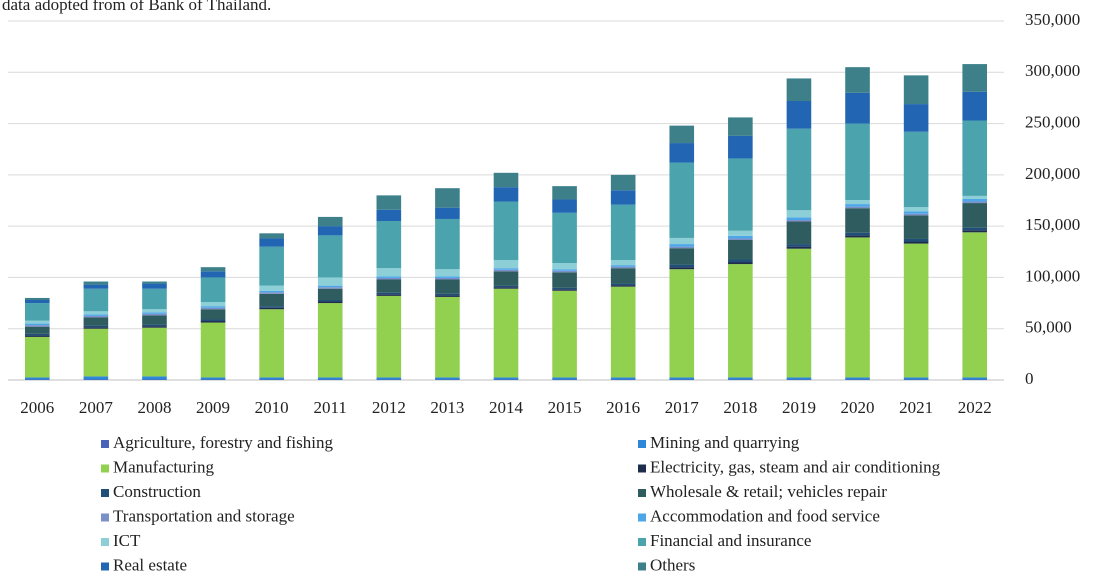 Image resolution: width=1104 pixels, height=578 pixels. I want to click on legend-label: ICT, so click(127, 540).